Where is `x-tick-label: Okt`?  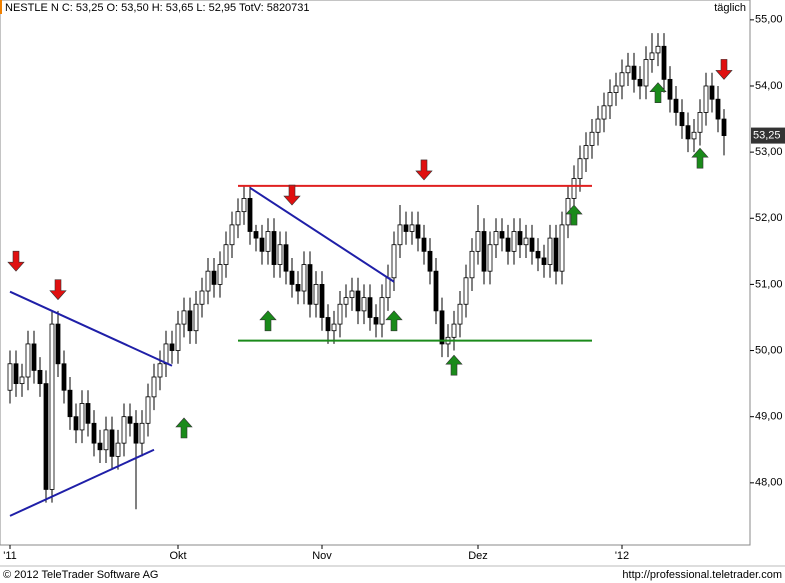 x-tick-label: Okt is located at coordinates (177, 556).